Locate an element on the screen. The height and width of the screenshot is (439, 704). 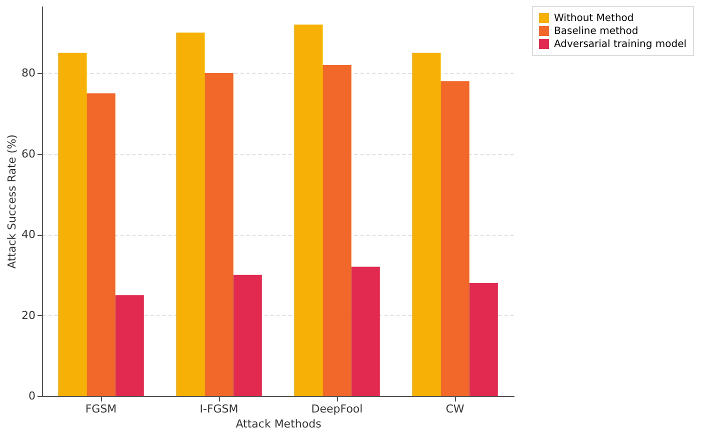
x-tick-label: I-FGSM is located at coordinates (219, 409).